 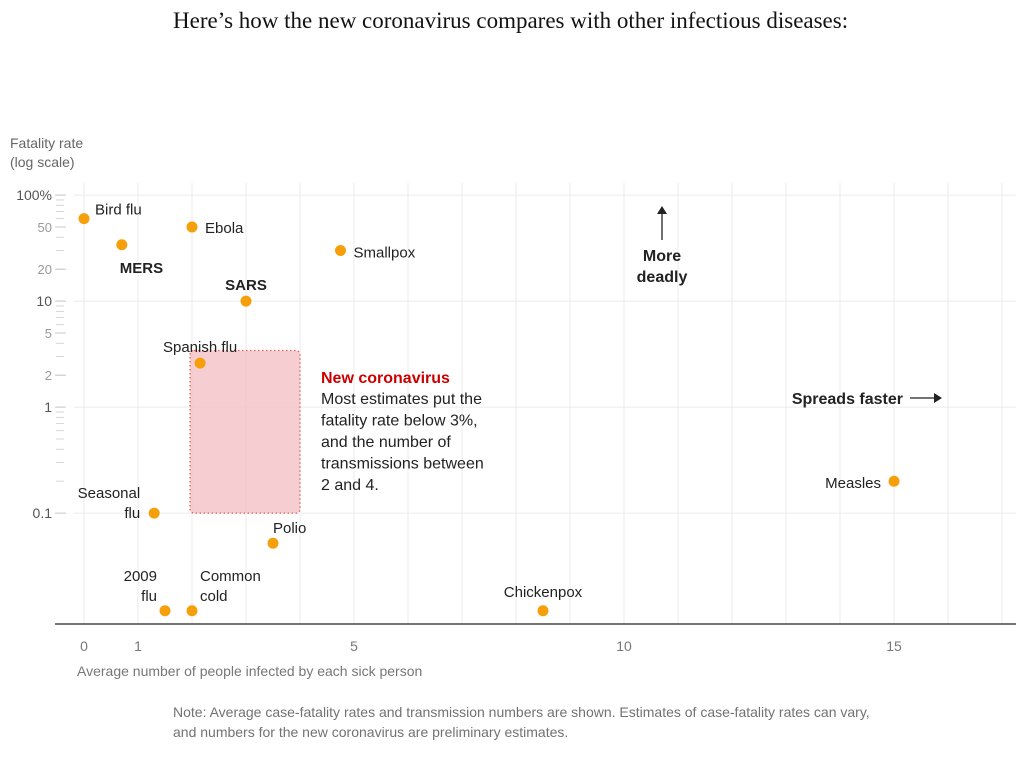 I want to click on new-coronavirus-note: transmissions between, so click(x=402, y=464).